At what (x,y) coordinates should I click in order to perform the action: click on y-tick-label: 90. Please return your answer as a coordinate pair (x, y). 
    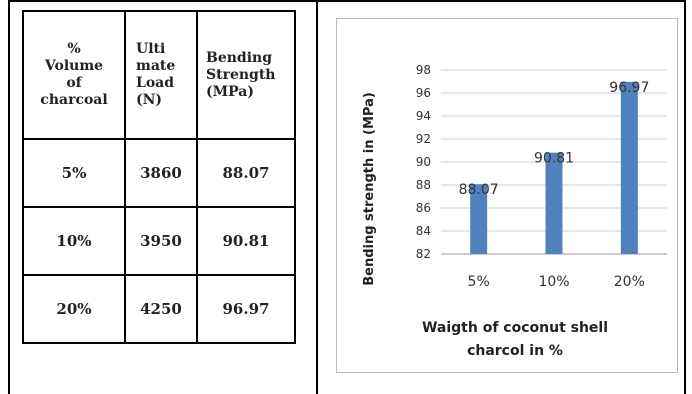
    Looking at the image, I should click on (423, 162).